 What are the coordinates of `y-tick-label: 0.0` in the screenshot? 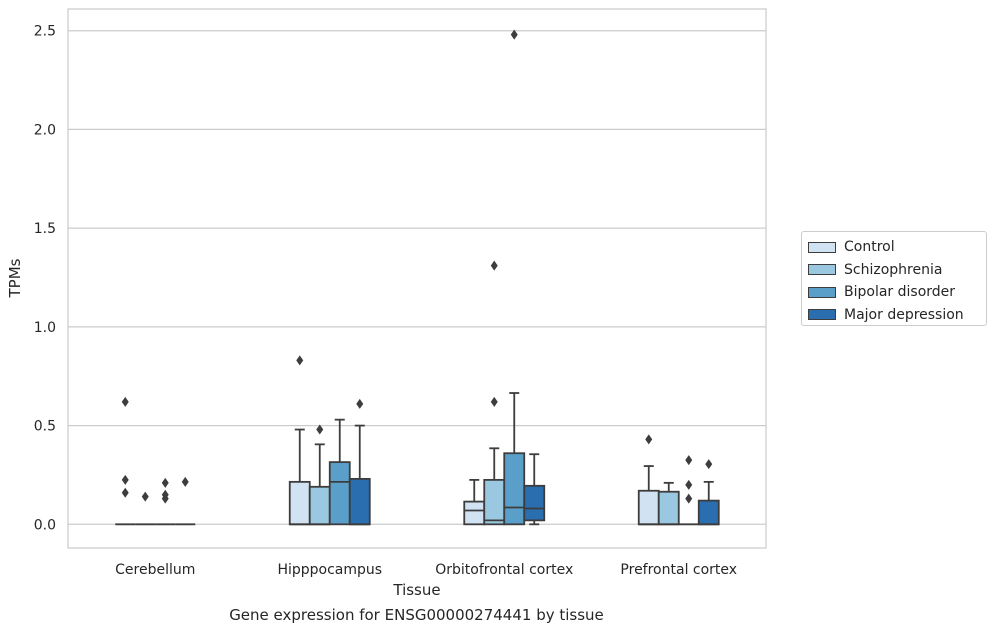 It's located at (45, 525).